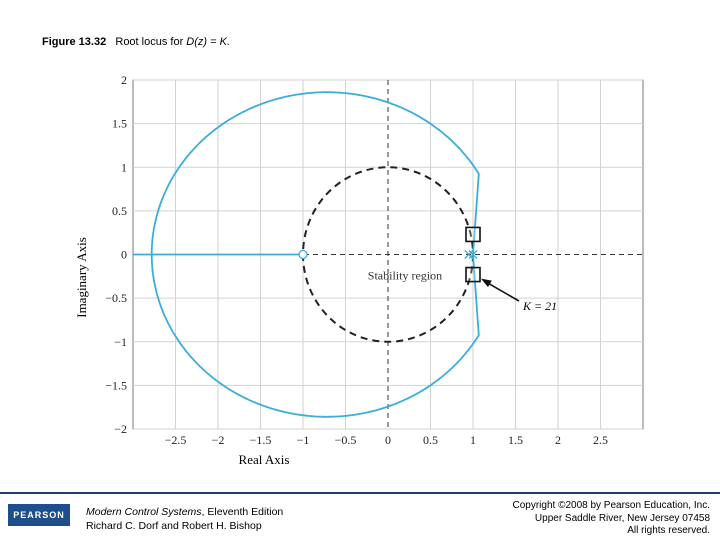 This screenshot has width=720, height=540. What do you see at coordinates (261, 440) in the screenshot?
I see `x-tick-label: −1.5` at bounding box center [261, 440].